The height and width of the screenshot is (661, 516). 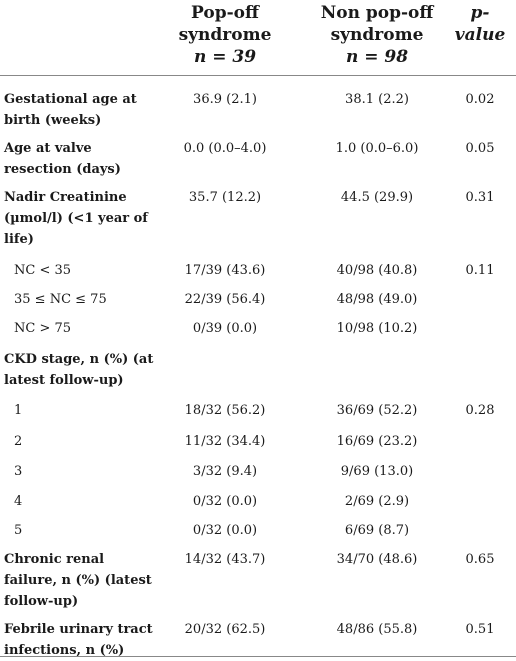 I want to click on row-label: 3, so click(x=18, y=471).